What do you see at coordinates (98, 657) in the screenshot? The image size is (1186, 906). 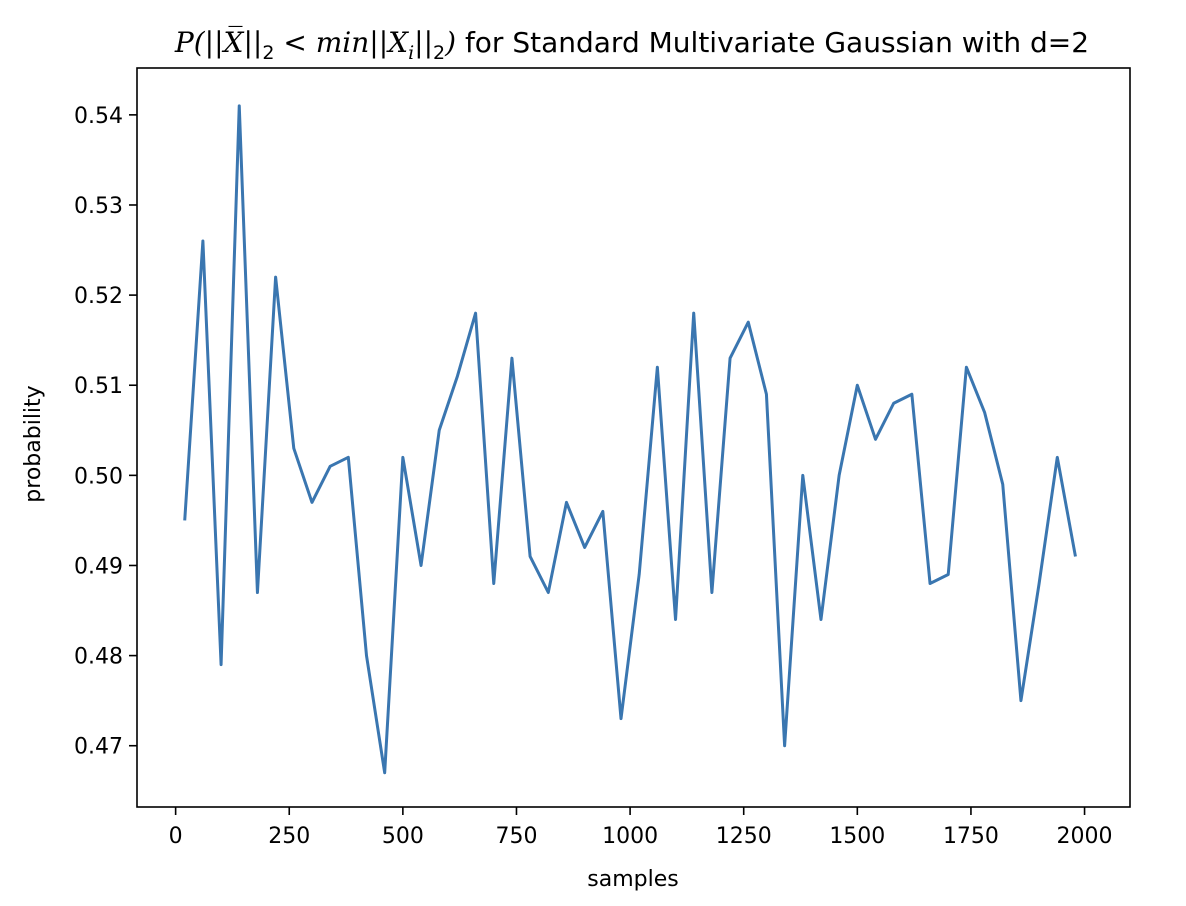 I see `y-tick-label: 0.48` at bounding box center [98, 657].